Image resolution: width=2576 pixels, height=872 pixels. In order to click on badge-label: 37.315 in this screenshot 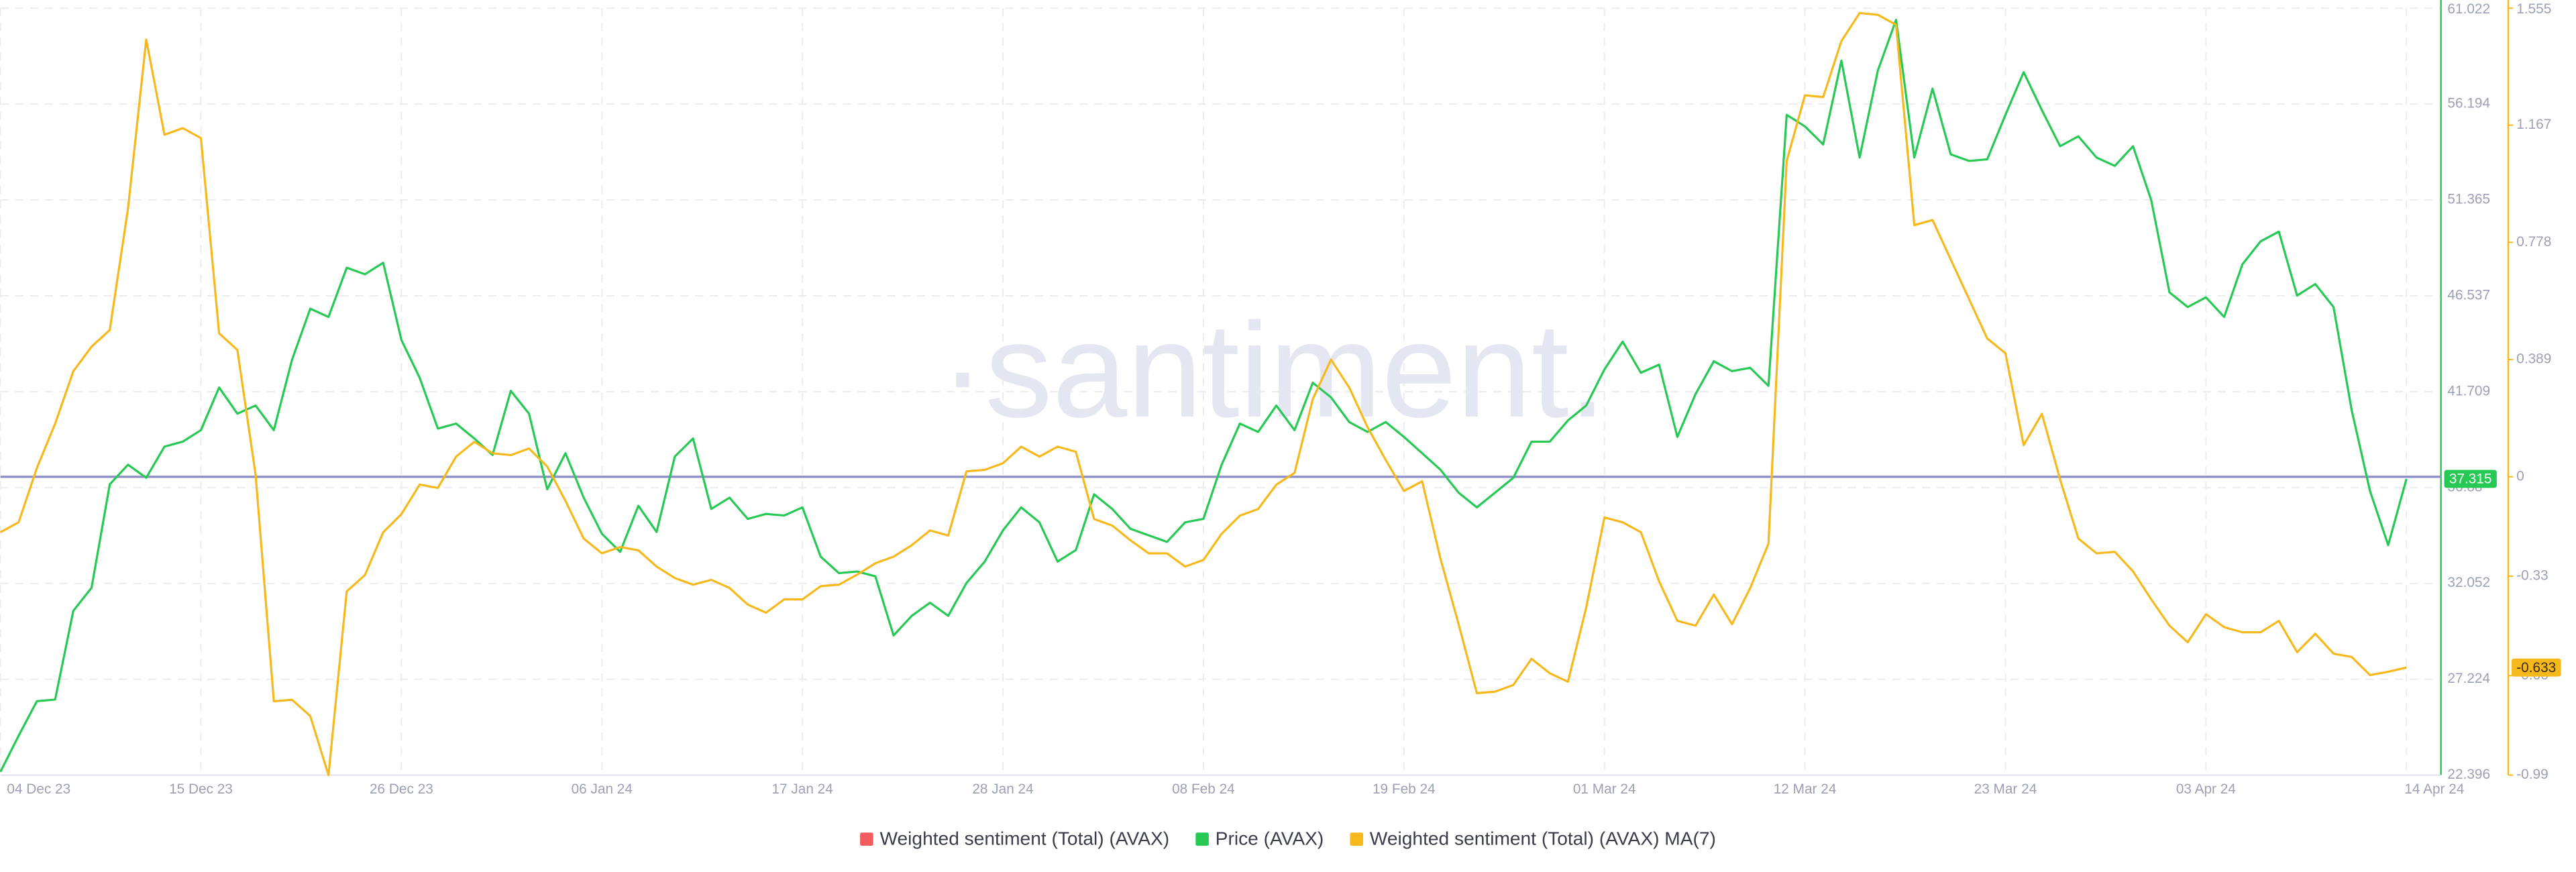, I will do `click(2470, 479)`.